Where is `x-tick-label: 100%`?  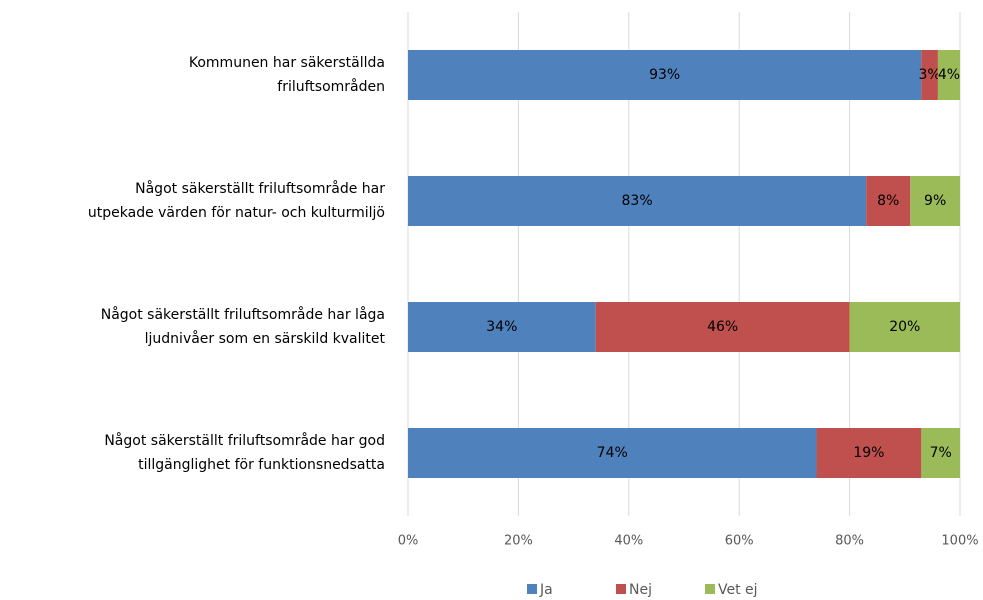
x-tick-label: 100% is located at coordinates (959, 541).